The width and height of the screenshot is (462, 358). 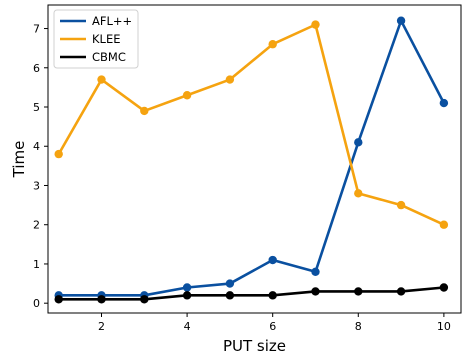 What do you see at coordinates (36, 264) in the screenshot?
I see `y-tick-label: 1` at bounding box center [36, 264].